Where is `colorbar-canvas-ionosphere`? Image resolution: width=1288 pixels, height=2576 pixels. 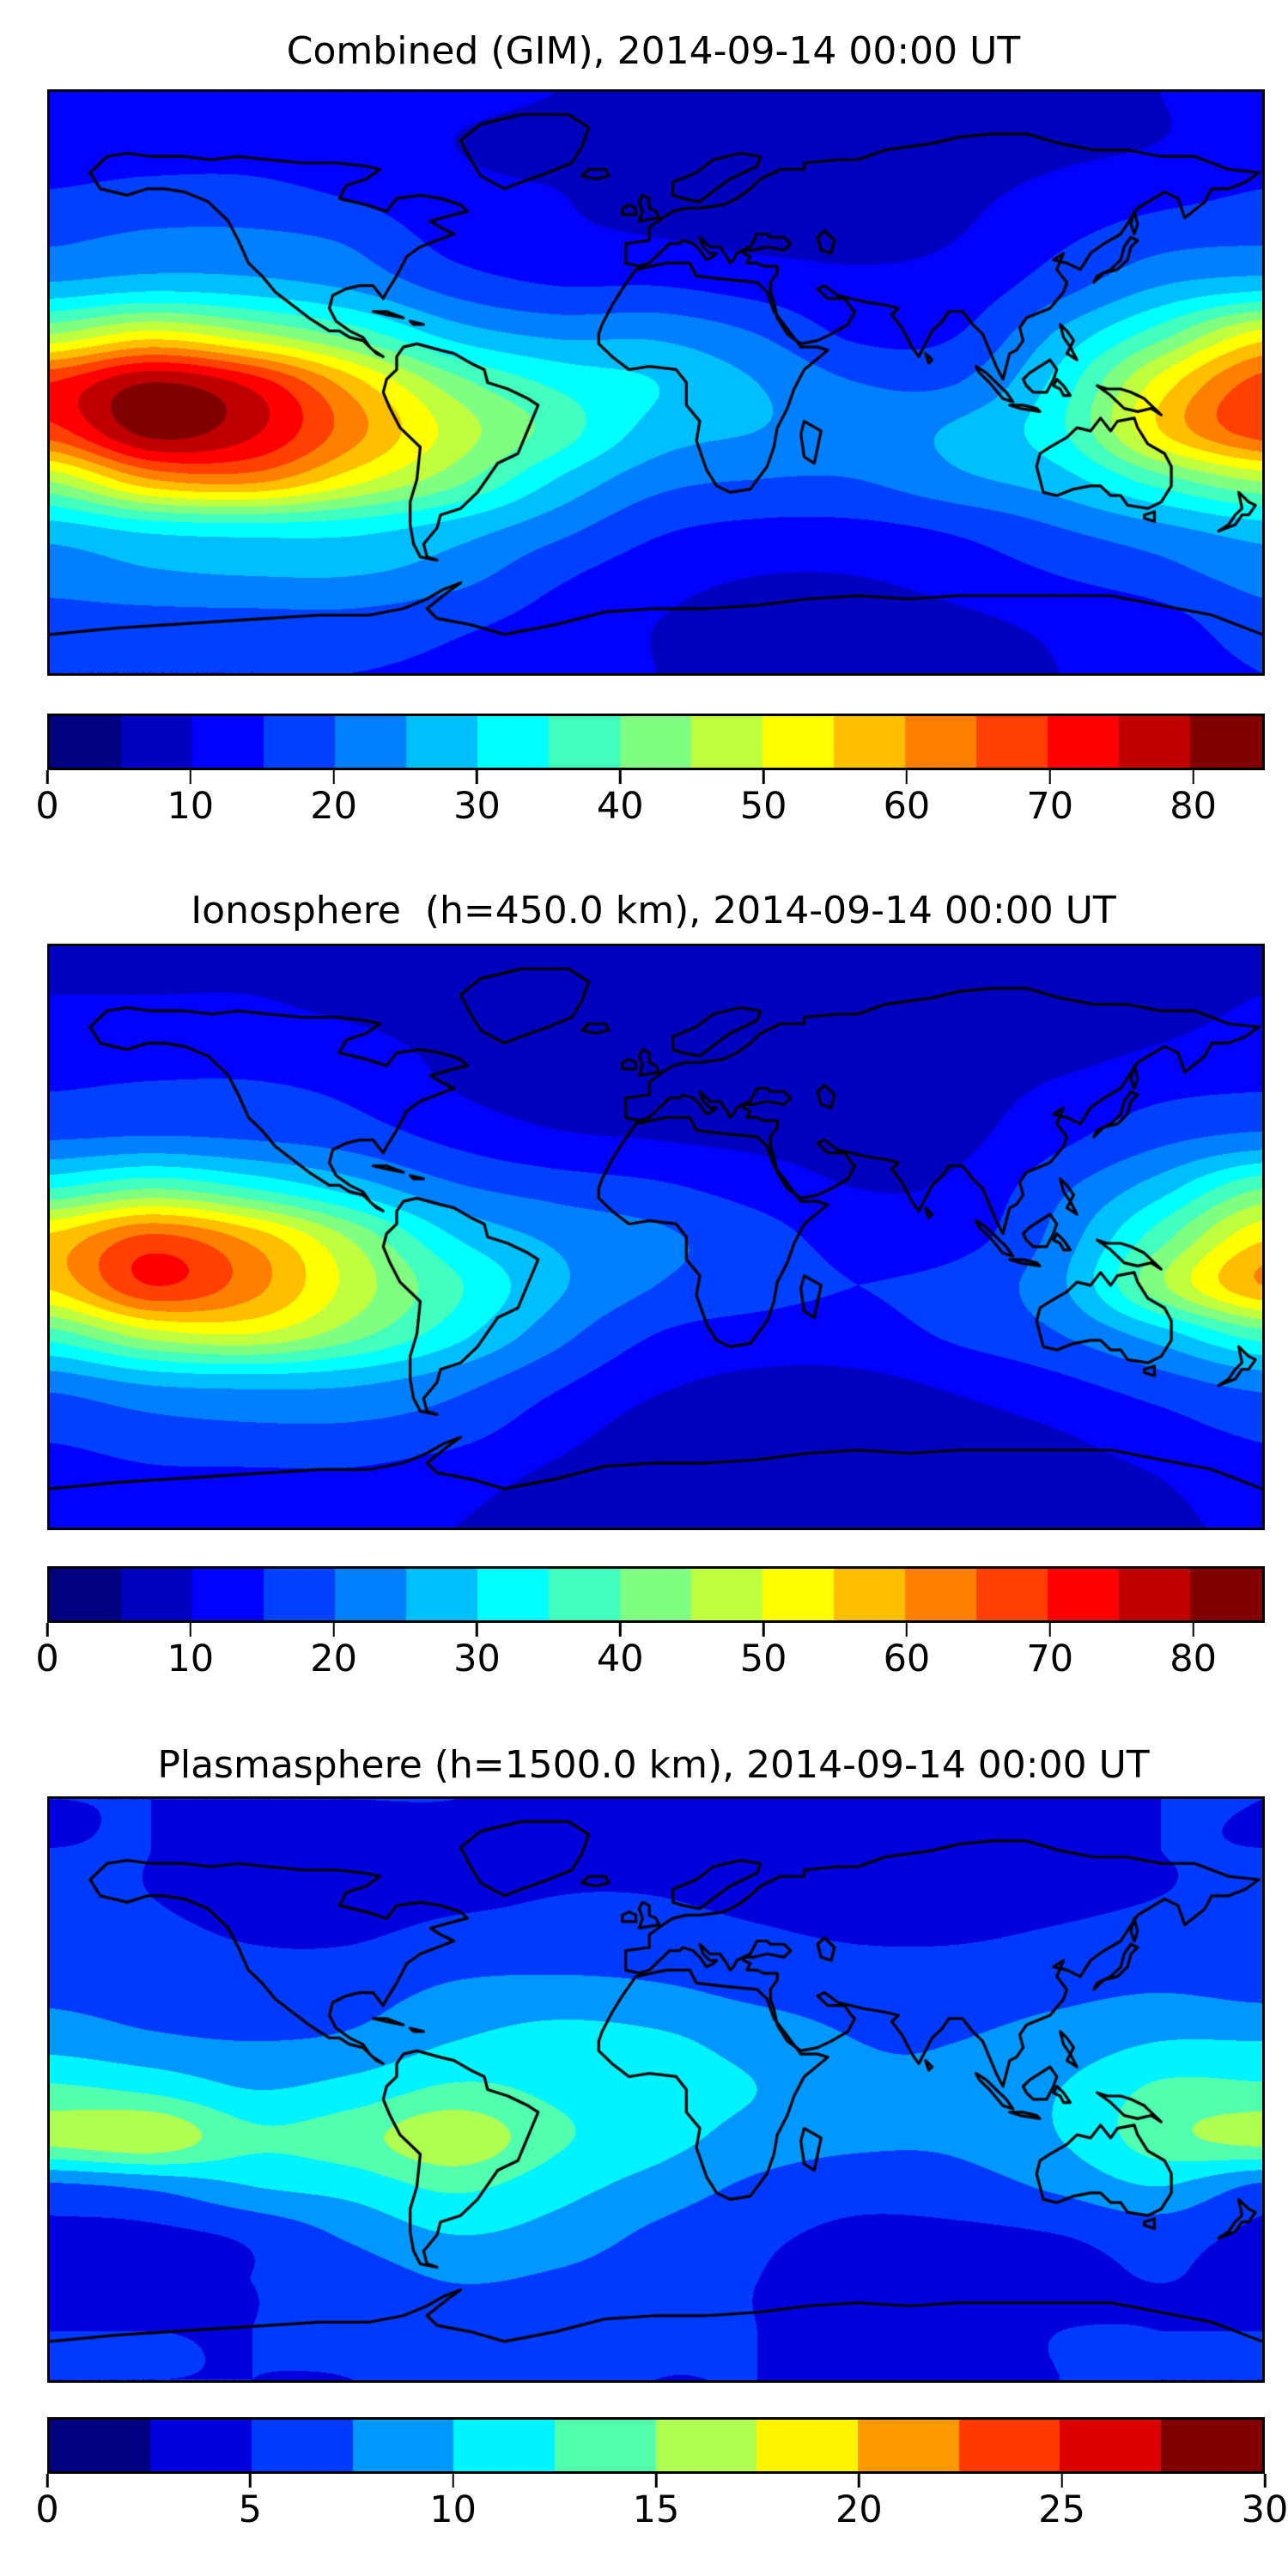
colorbar-canvas-ionosphere is located at coordinates (656, 1594).